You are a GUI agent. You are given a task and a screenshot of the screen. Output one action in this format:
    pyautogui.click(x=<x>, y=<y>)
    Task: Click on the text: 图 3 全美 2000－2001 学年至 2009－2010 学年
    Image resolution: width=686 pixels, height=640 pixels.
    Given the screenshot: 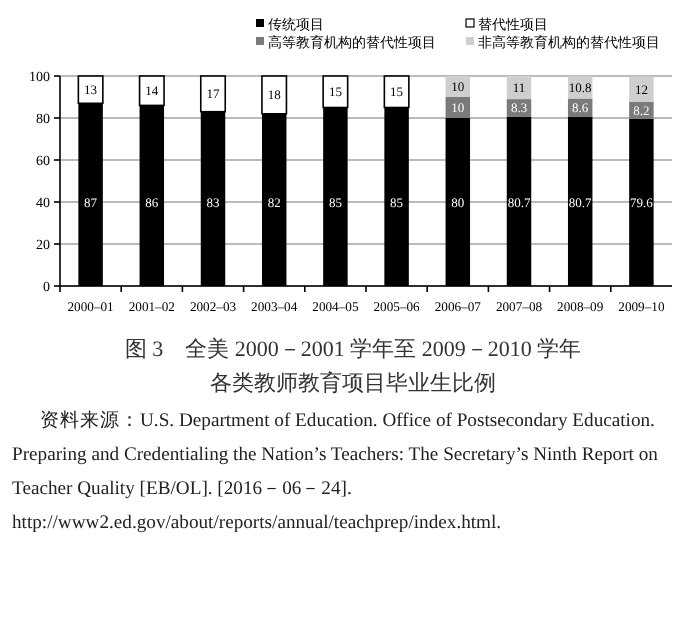 What is the action you would take?
    pyautogui.click(x=353, y=349)
    